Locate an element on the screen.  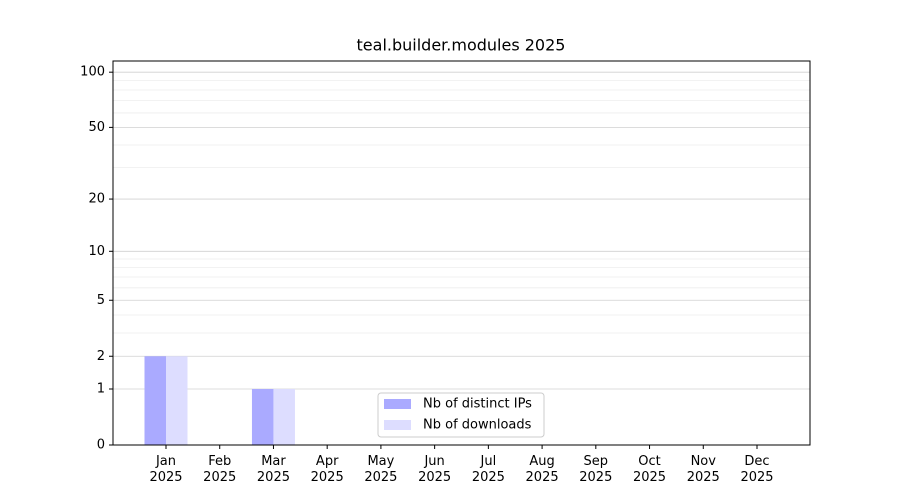
x-tick-label-line: Aug is located at coordinates (541, 461).